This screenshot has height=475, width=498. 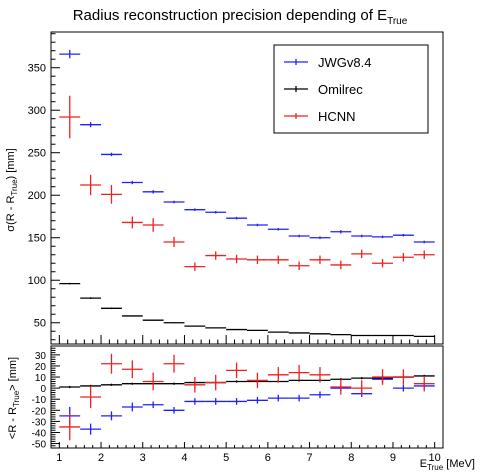 What do you see at coordinates (41, 378) in the screenshot?
I see `y-tick-label: 10` at bounding box center [41, 378].